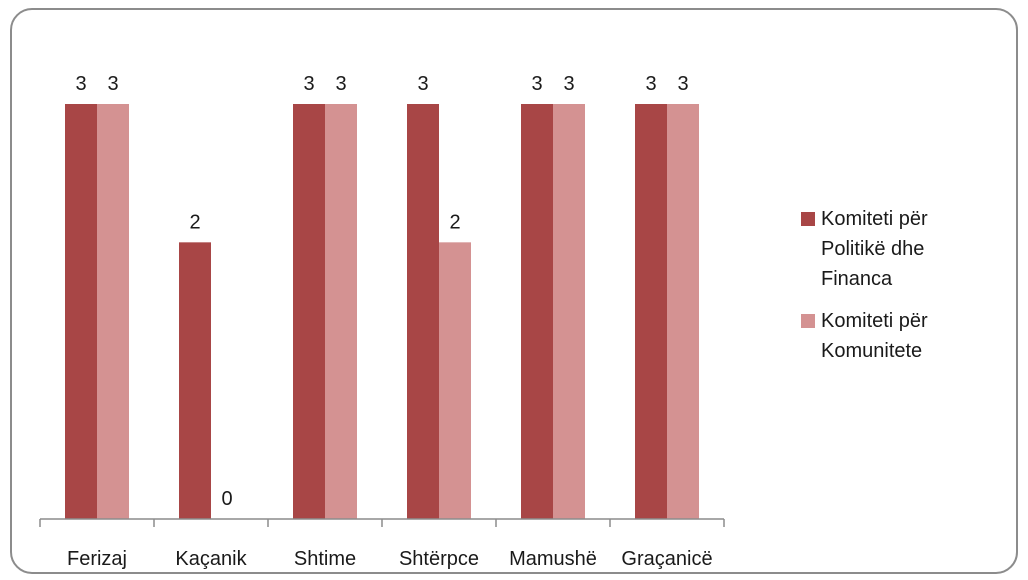 Image resolution: width=1028 pixels, height=580 pixels. Describe the element at coordinates (568, 84) in the screenshot. I see `data-label-mamushë-series-2: 3` at that location.